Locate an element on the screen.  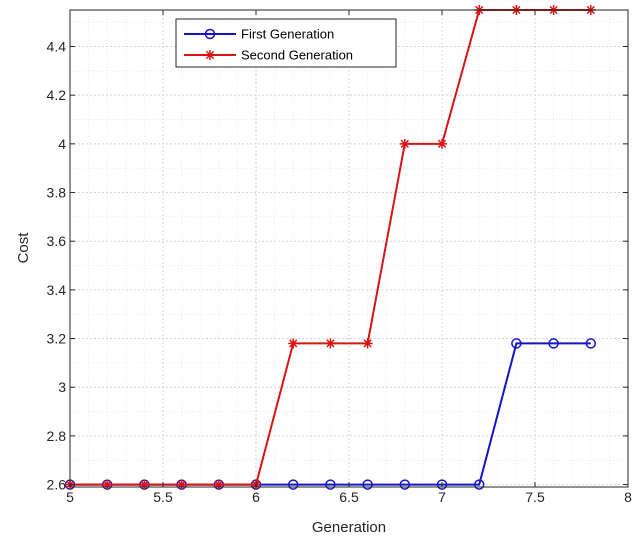
legend-marker-star is located at coordinates (210, 55).